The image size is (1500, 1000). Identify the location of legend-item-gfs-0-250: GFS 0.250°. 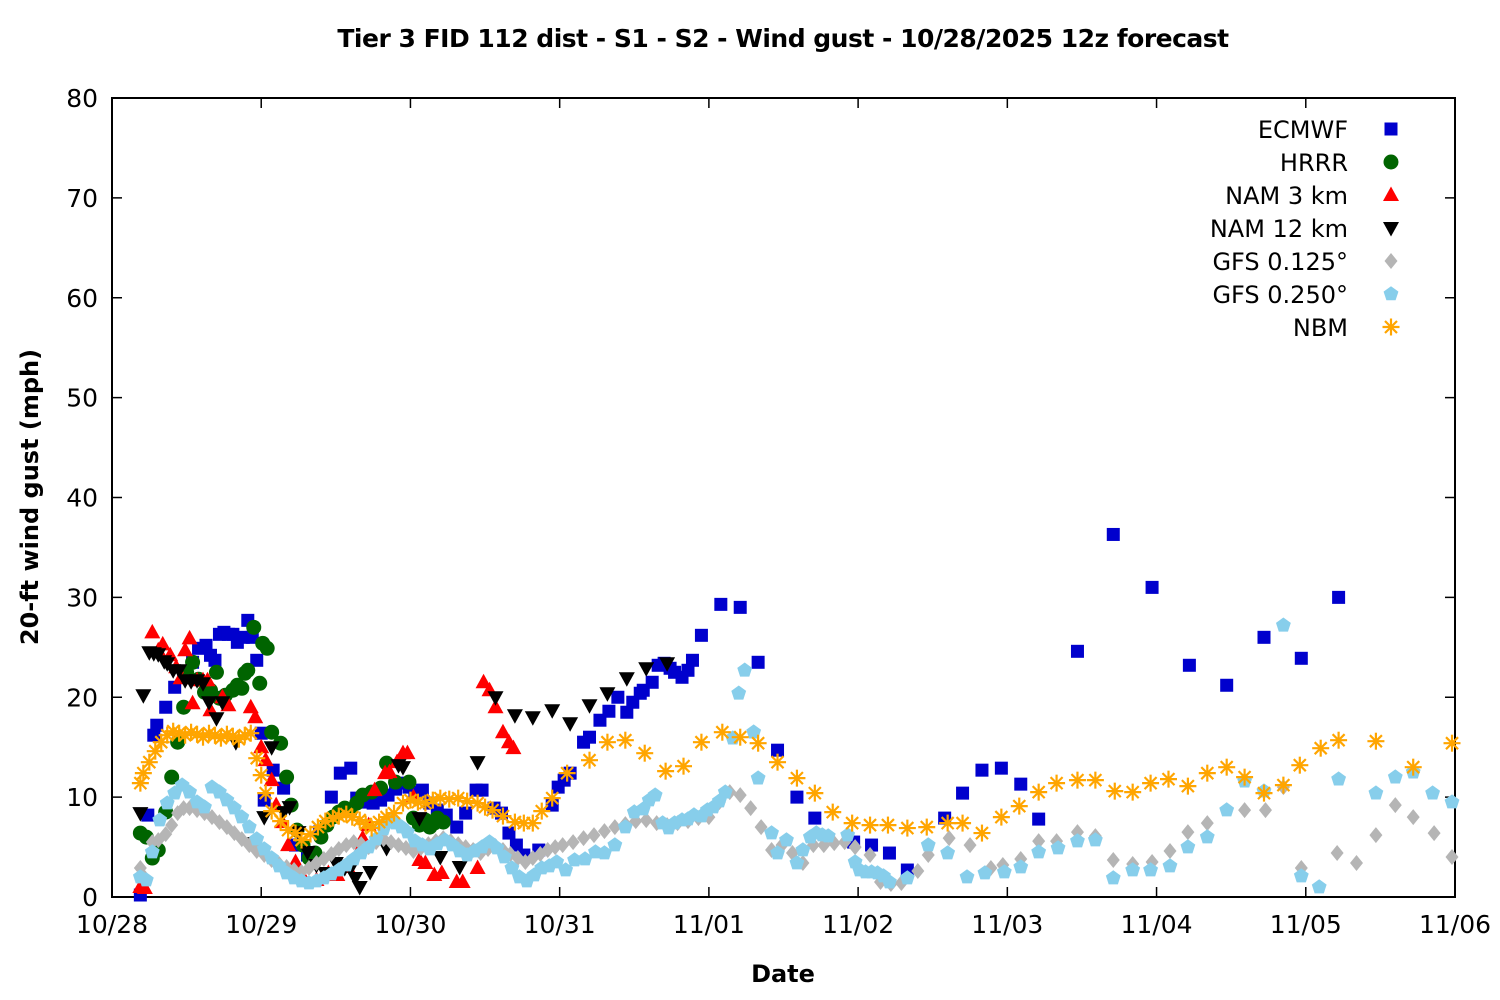
(1305, 295).